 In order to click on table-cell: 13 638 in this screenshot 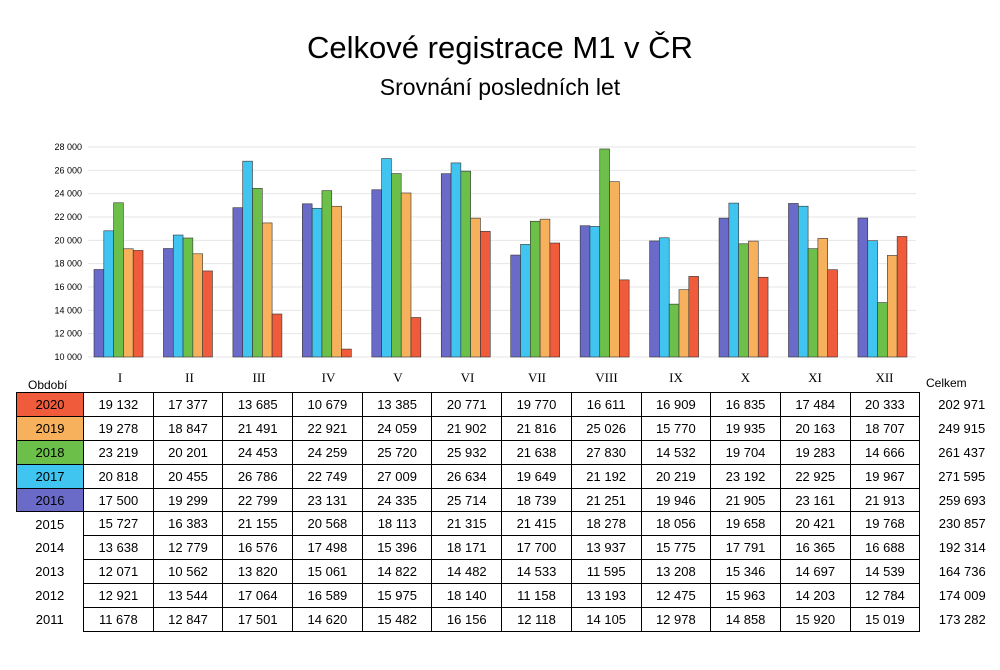, I will do `click(118, 548)`.